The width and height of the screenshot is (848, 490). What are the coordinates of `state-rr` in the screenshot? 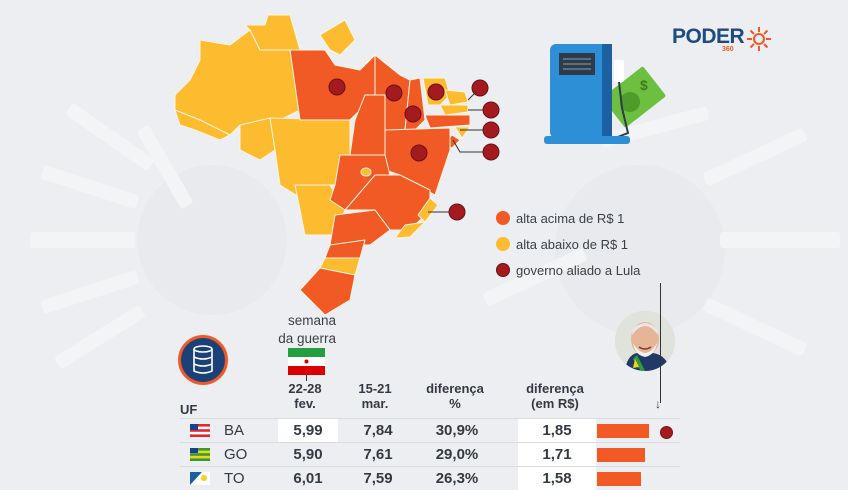 It's located at (272, 32).